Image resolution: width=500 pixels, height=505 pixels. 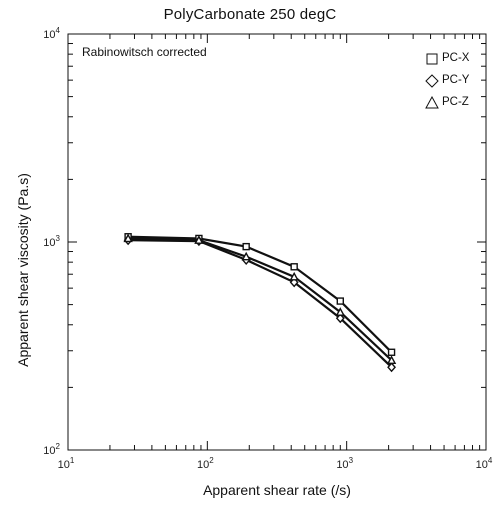 What do you see at coordinates (490, 460) in the screenshot?
I see `x-tick-exponent: 4` at bounding box center [490, 460].